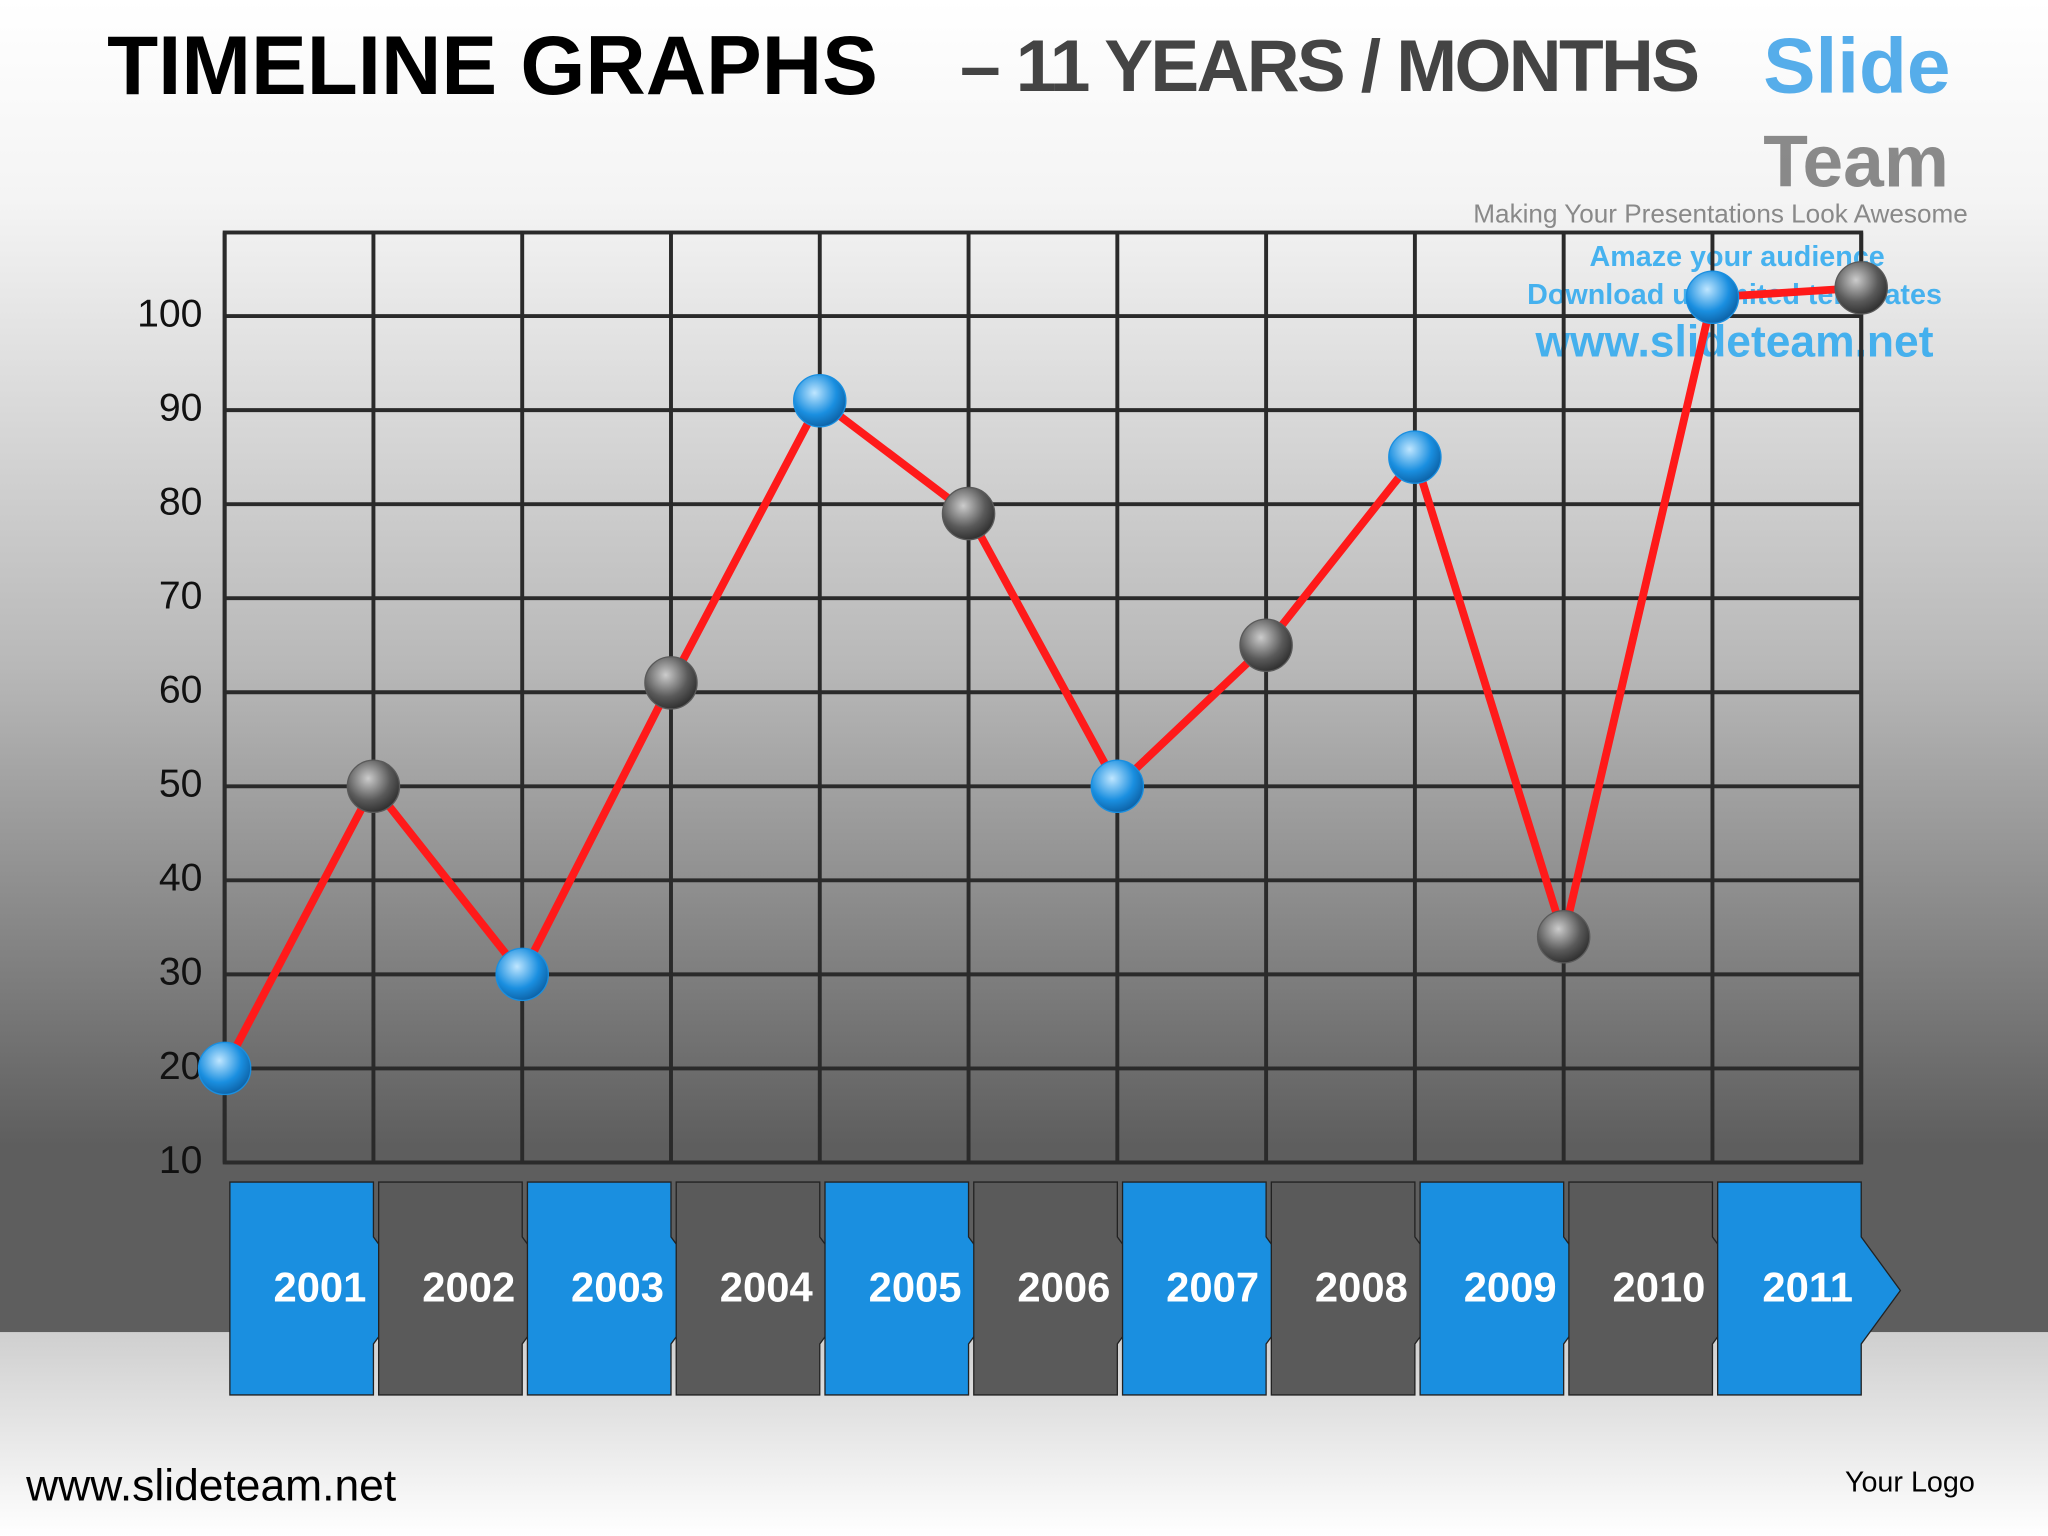 The width and height of the screenshot is (2048, 1536). I want to click on y-tick-label: 40, so click(181, 878).